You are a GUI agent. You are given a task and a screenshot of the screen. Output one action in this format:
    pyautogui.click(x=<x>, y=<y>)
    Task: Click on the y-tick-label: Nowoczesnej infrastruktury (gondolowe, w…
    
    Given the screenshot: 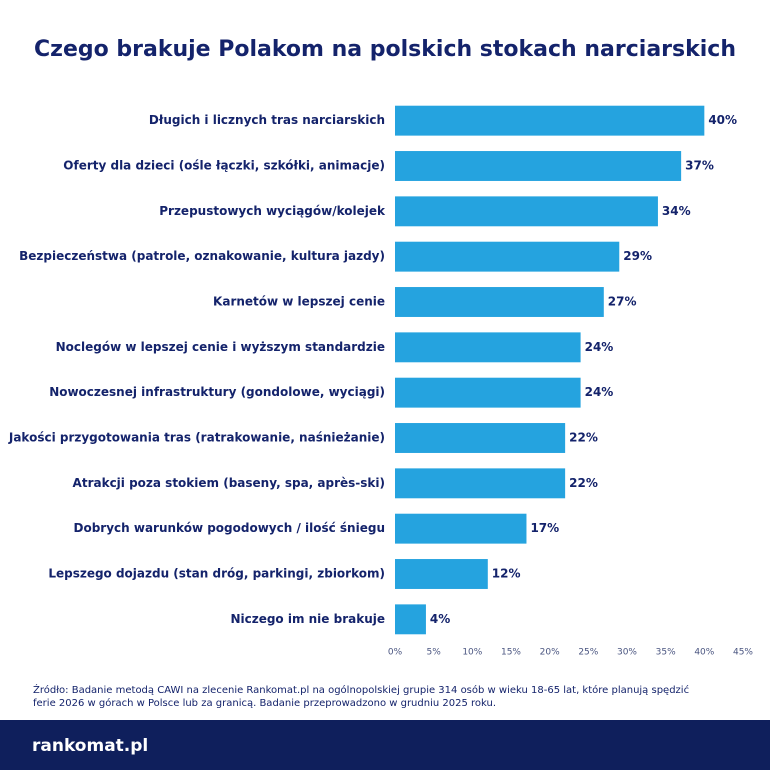 What is the action you would take?
    pyautogui.click(x=217, y=392)
    